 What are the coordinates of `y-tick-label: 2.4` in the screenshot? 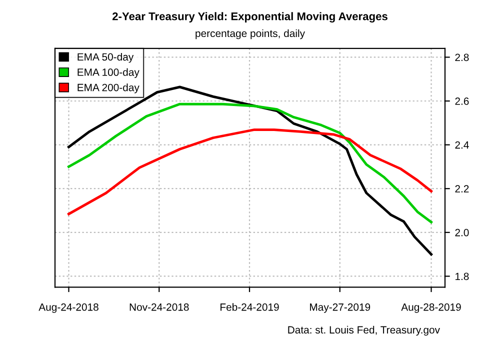 It's located at (462, 145).